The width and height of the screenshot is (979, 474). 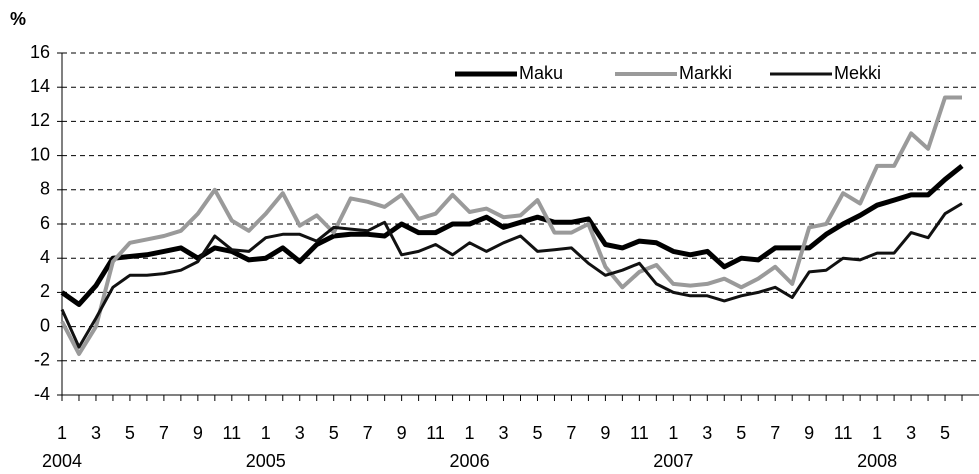 What do you see at coordinates (470, 461) in the screenshot?
I see `year-label: 2006` at bounding box center [470, 461].